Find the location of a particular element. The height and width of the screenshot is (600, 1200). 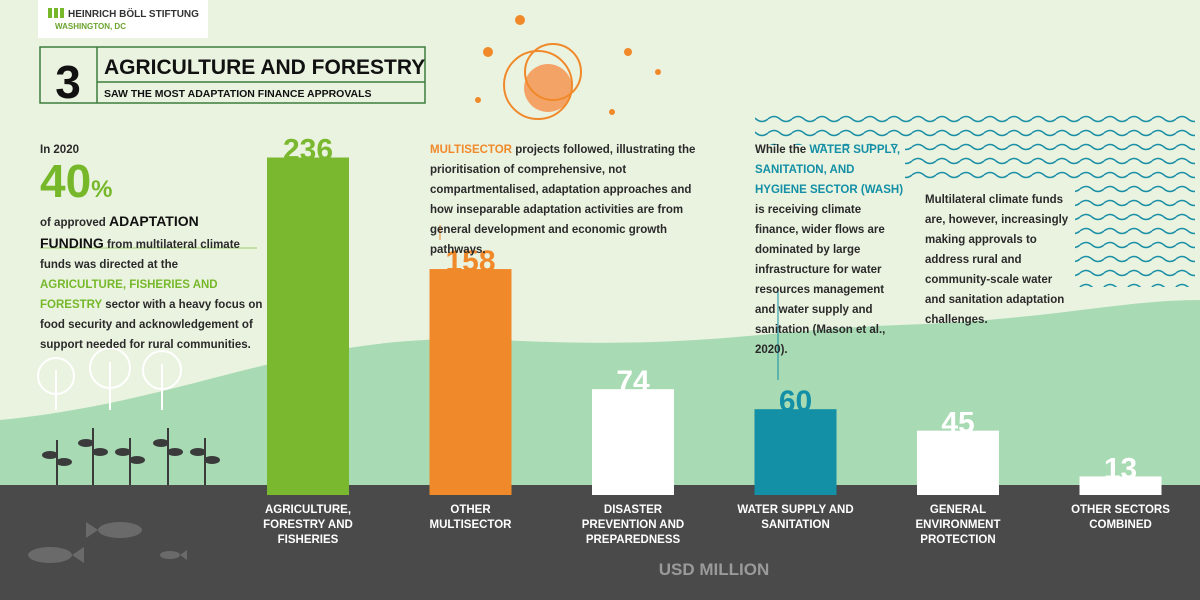

title-box is located at coordinates (232, 75).